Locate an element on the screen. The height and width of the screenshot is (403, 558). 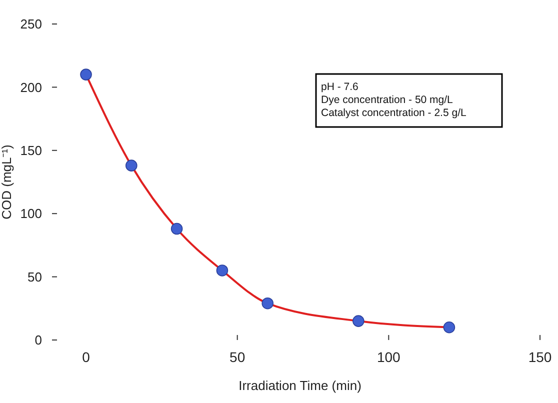
y-tick-label: 200 is located at coordinates (31, 87).